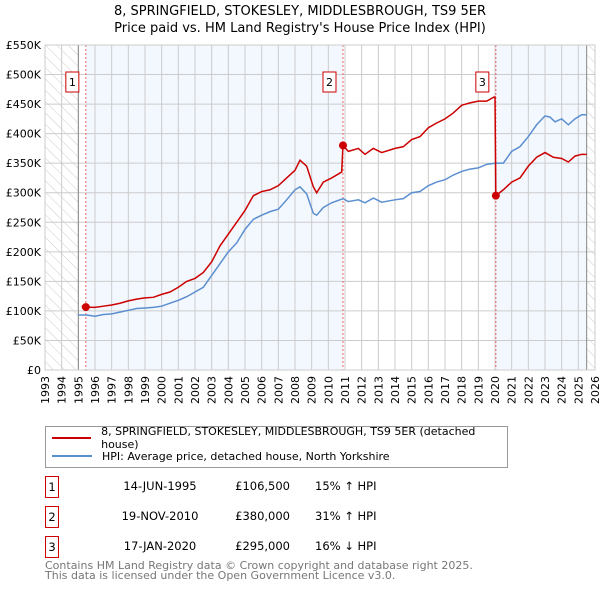  What do you see at coordinates (72, 456) in the screenshot?
I see `legend-blue-line` at bounding box center [72, 456].